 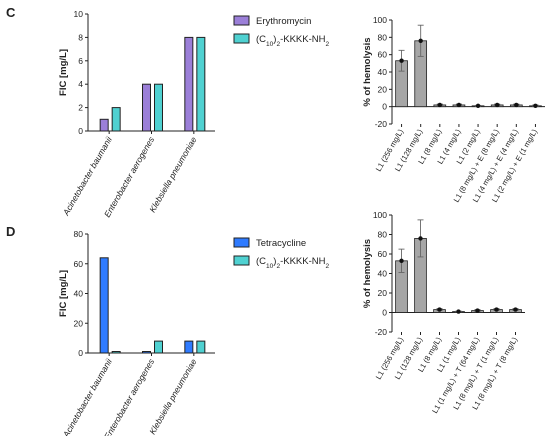 I want to click on panel-letter-d: D, so click(x=10, y=231).